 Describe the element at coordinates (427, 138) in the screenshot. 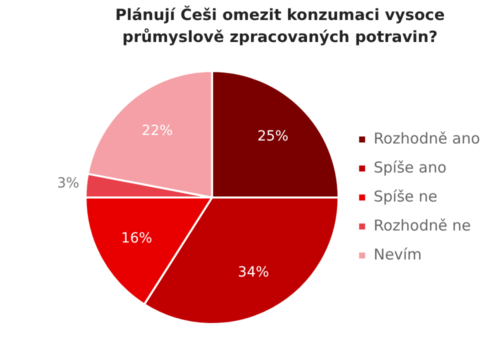

I see `legend-label: Rozhodně ano` at that location.